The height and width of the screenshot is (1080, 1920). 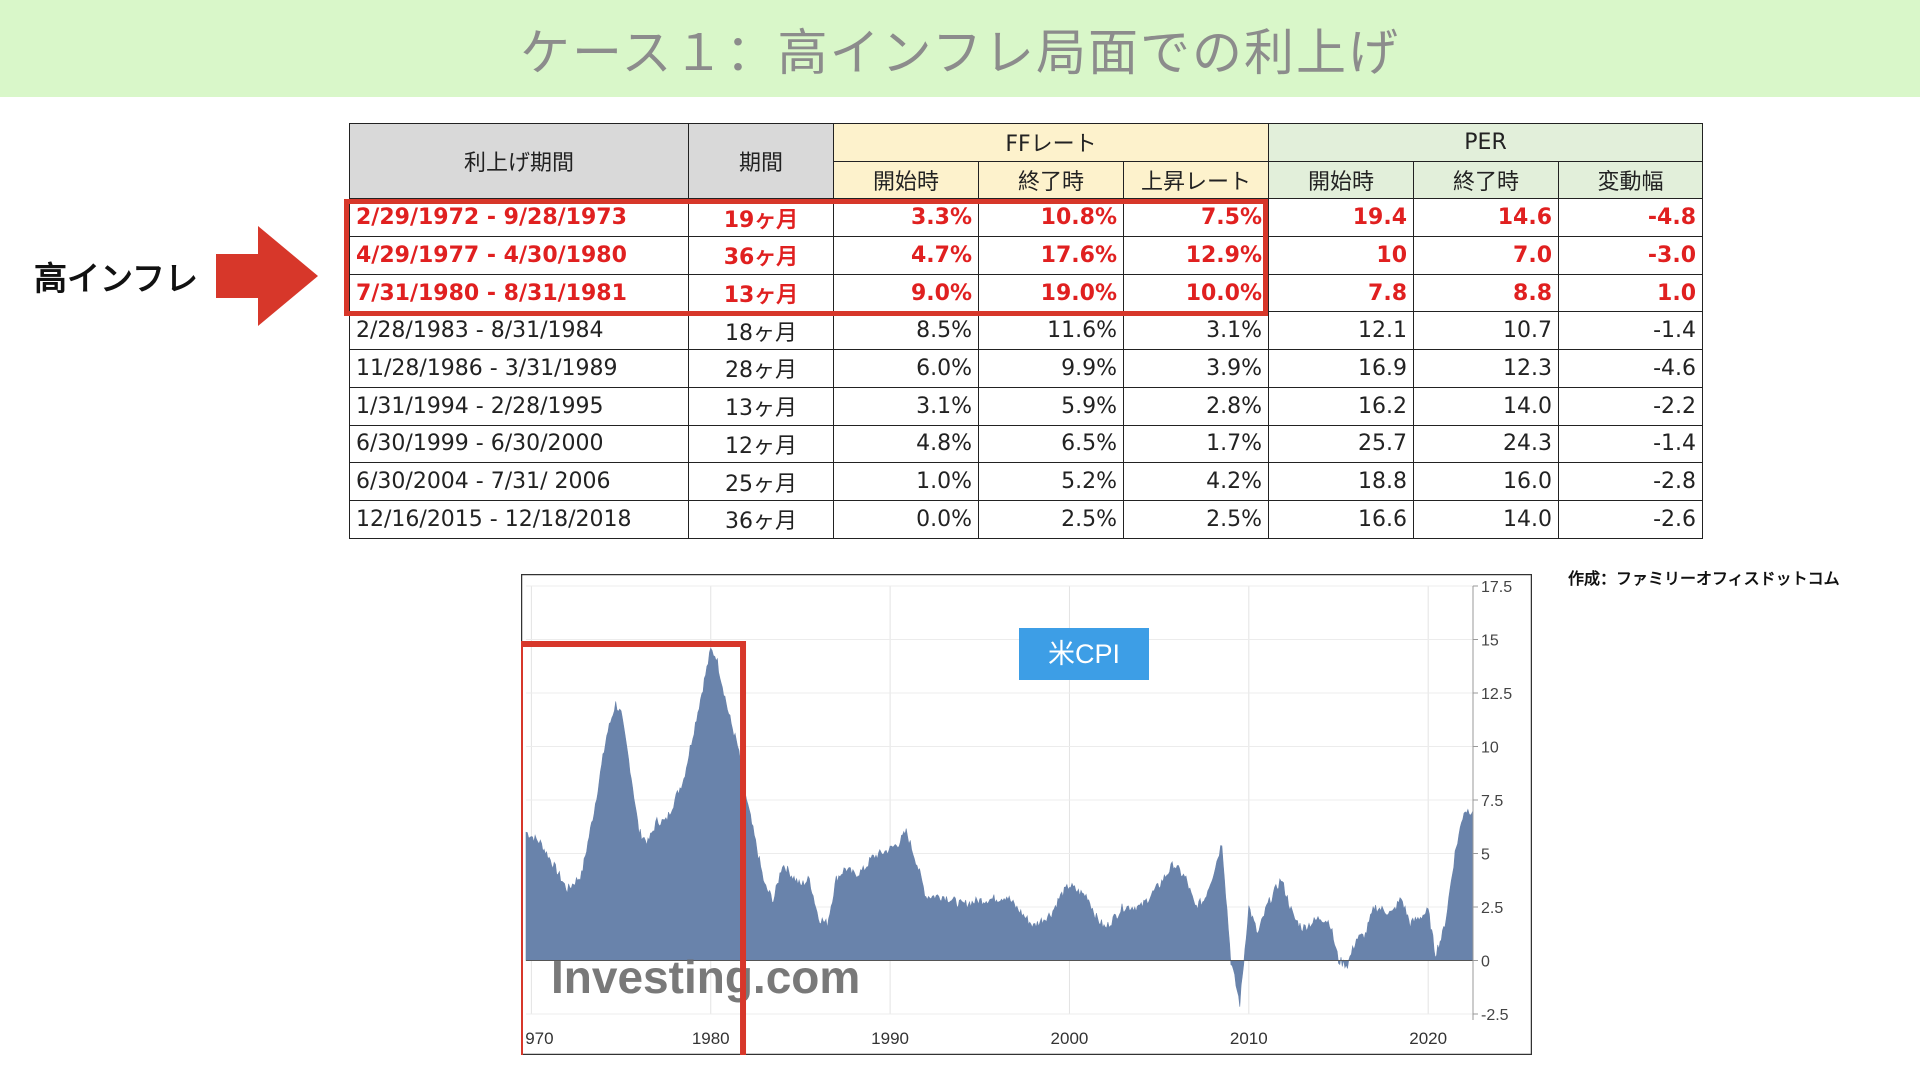 I want to click on cell-per-start: 10, so click(x=1341, y=255).